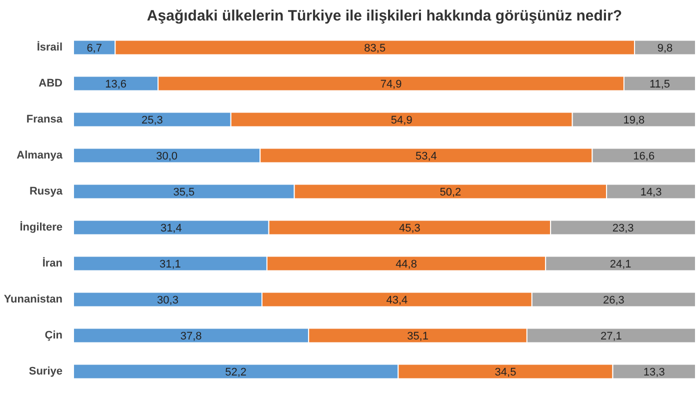 This screenshot has height=394, width=700. I want to click on data-label: 19,8, so click(634, 120).